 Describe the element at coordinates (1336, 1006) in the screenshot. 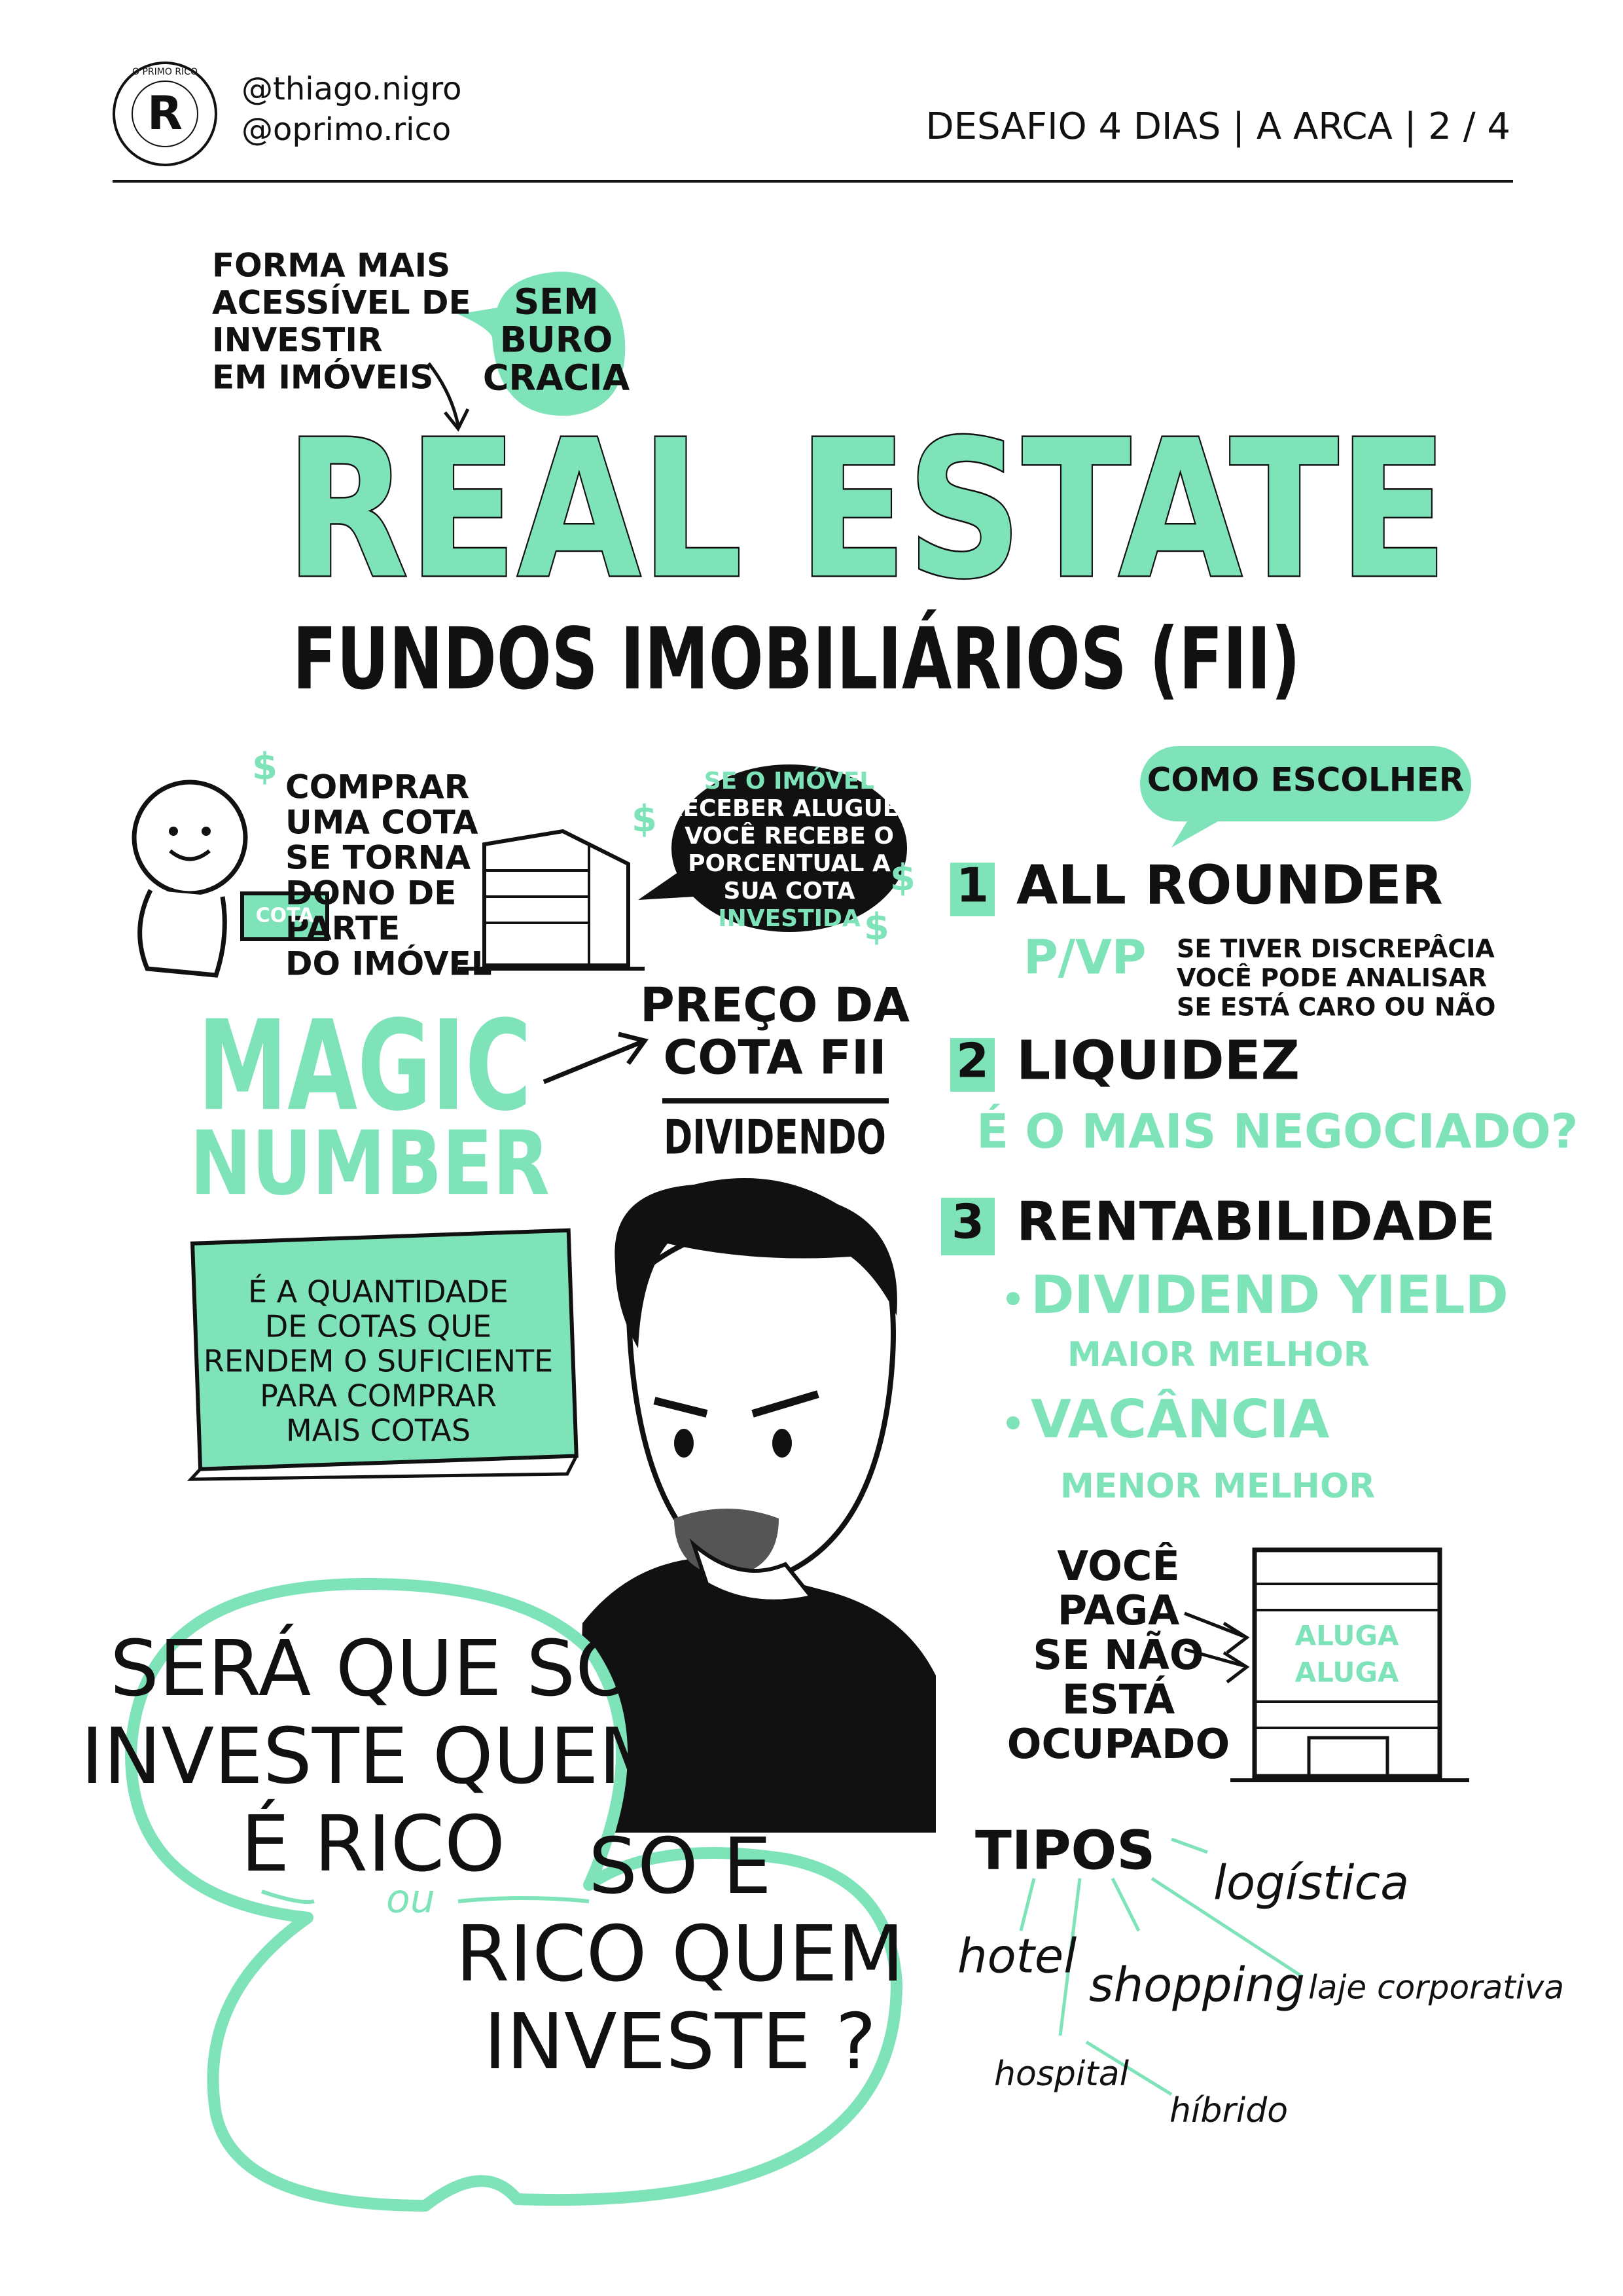

I see `point-note: SE ESTÁ CARO OU NÃO` at that location.